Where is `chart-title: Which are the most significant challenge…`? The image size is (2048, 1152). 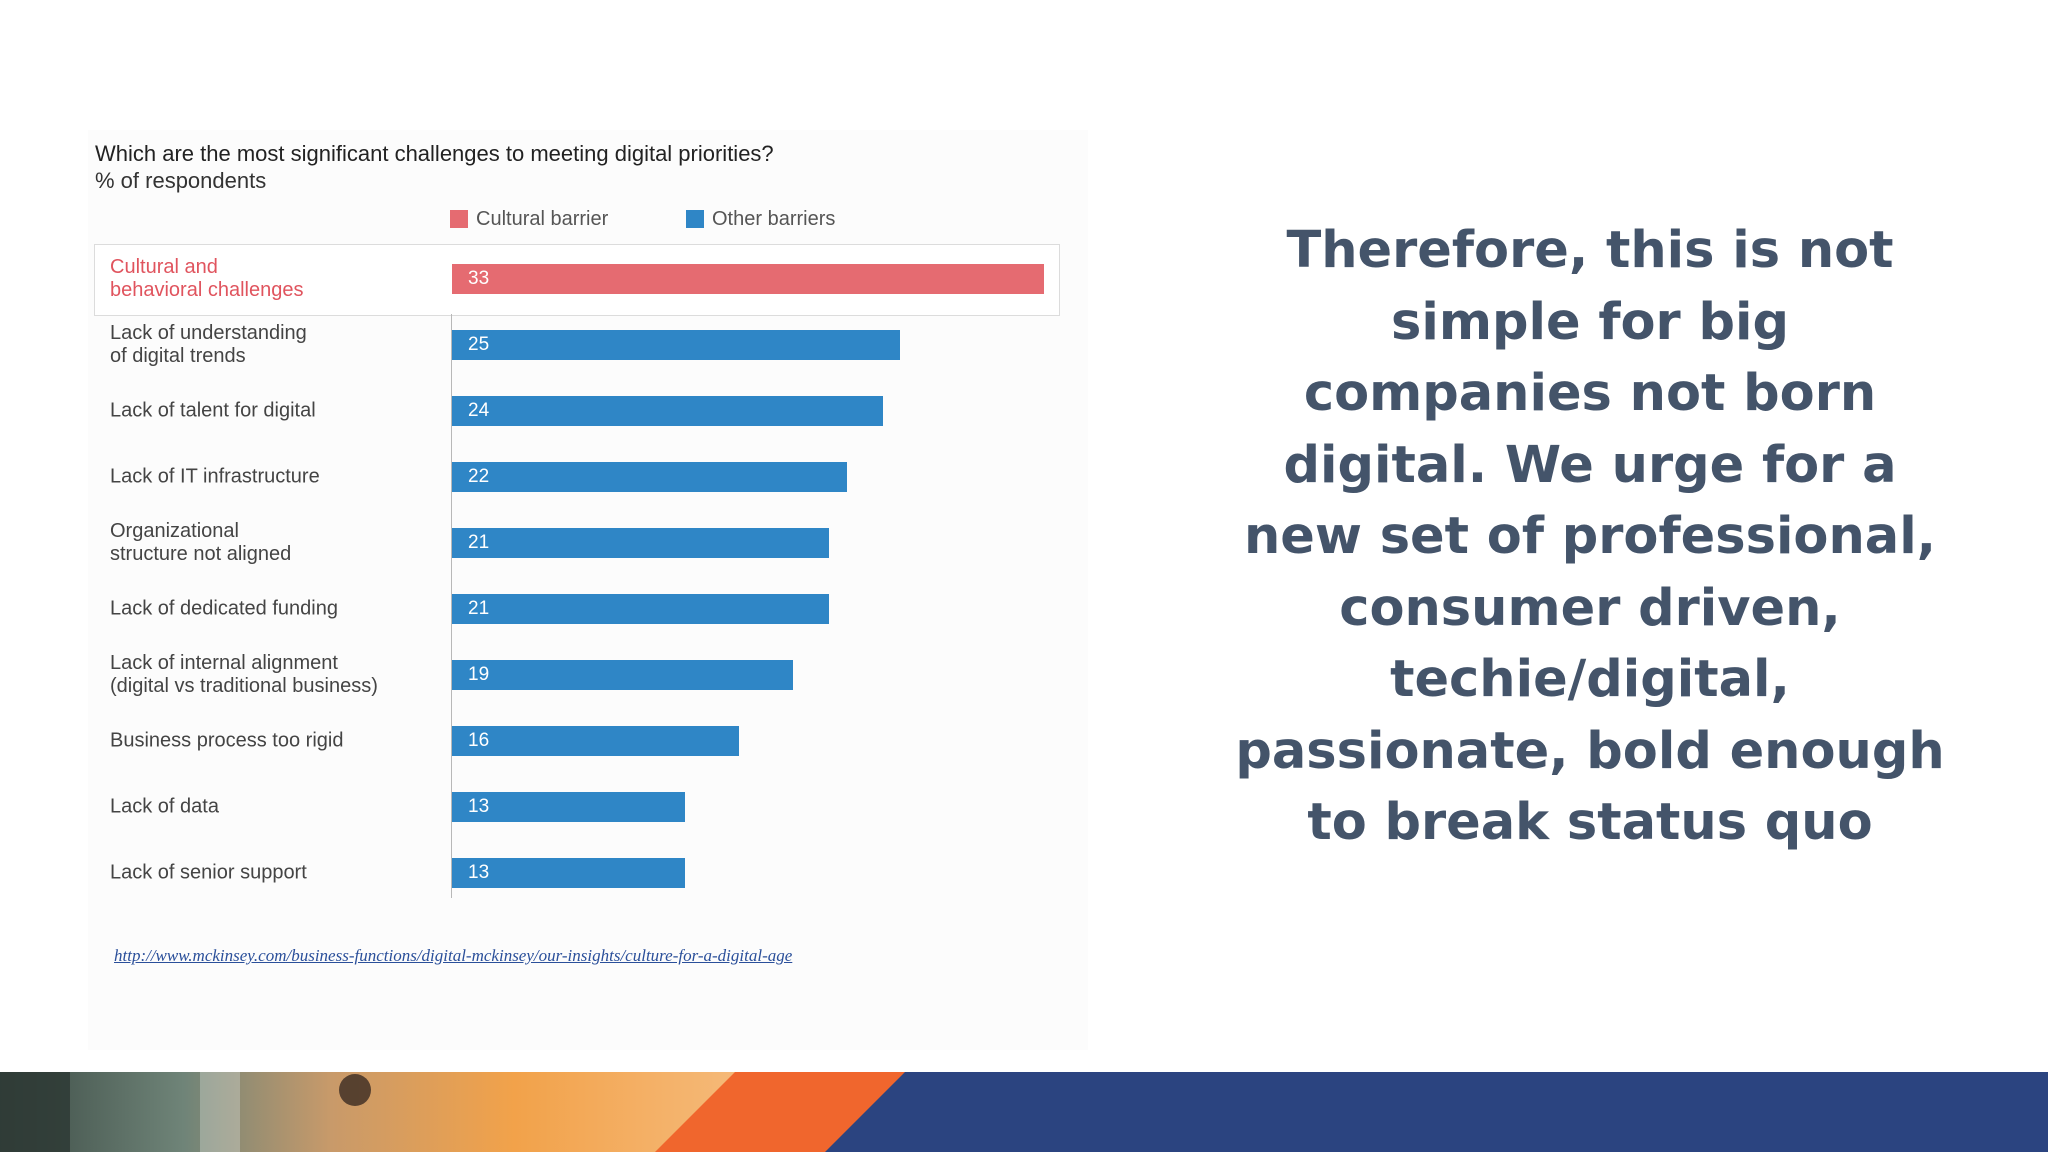 chart-title: Which are the most significant challenge… is located at coordinates (434, 153).